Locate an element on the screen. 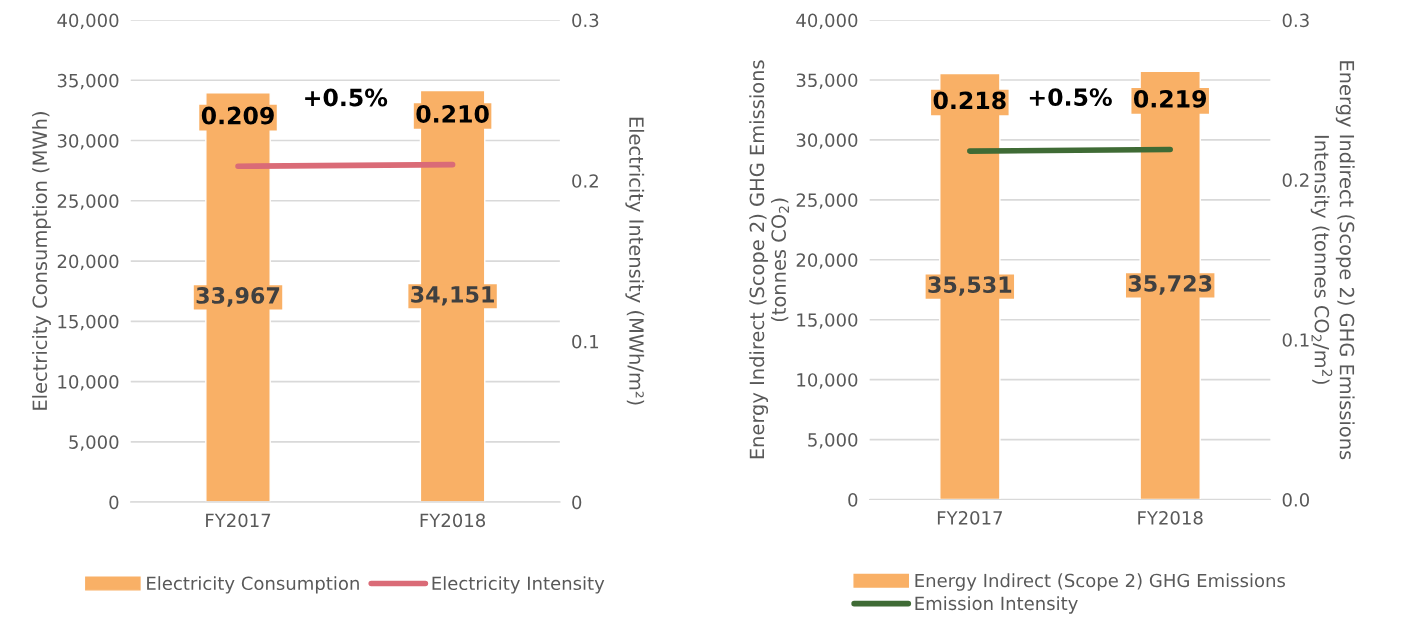  y2-axis-title: Electricity Intensity (MWh/m²) is located at coordinates (635, 261).